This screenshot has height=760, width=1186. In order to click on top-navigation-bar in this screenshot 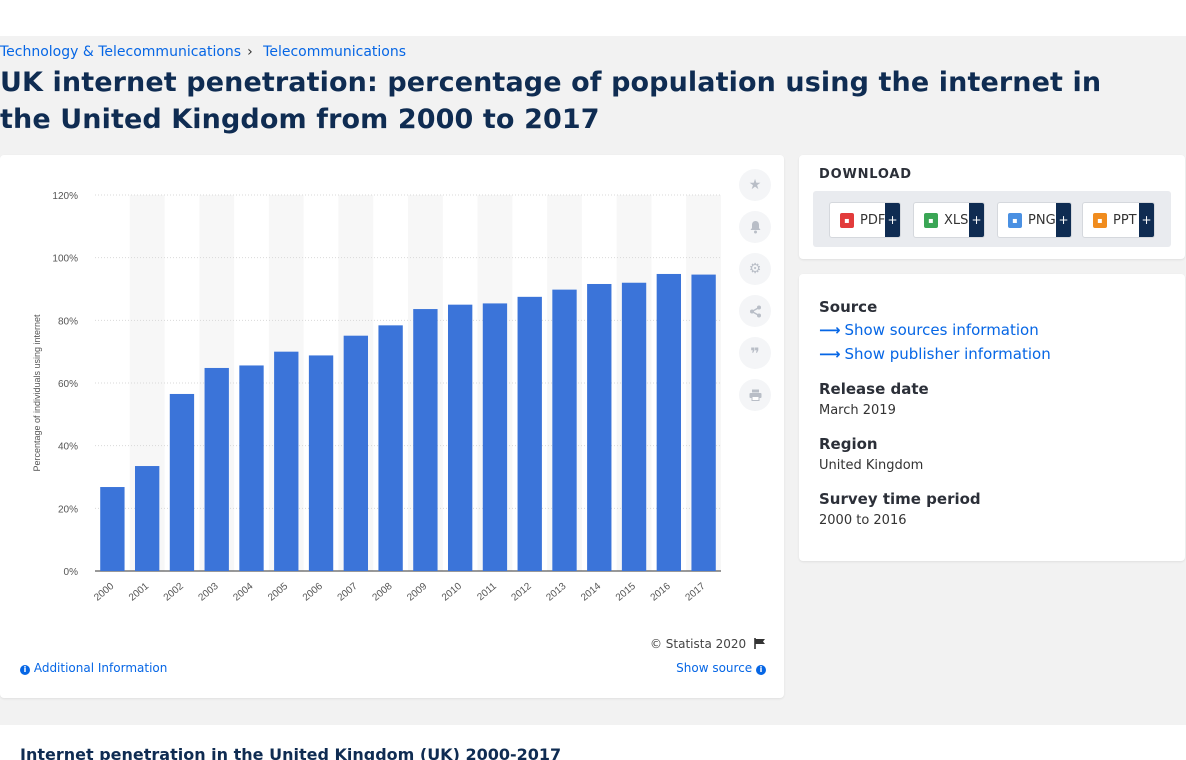, I will do `click(593, 18)`.